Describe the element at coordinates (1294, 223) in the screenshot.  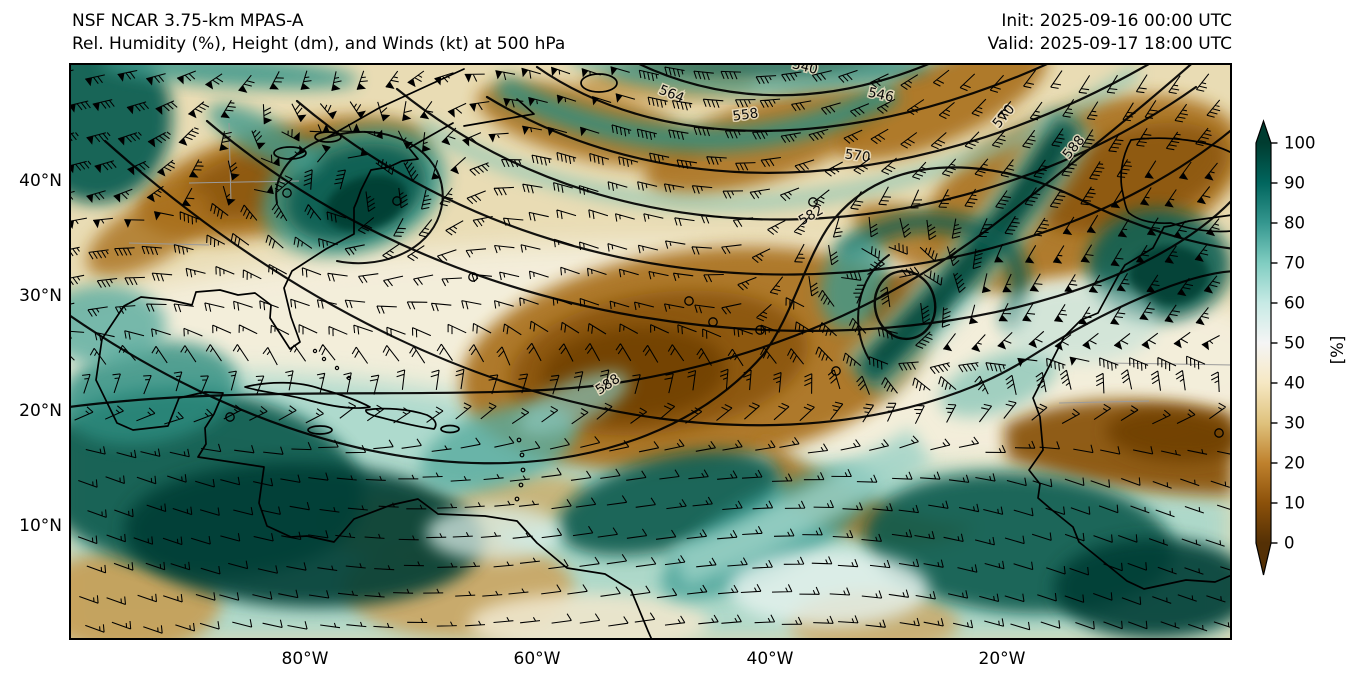
I see `colorbar-tick-label: 80` at that location.